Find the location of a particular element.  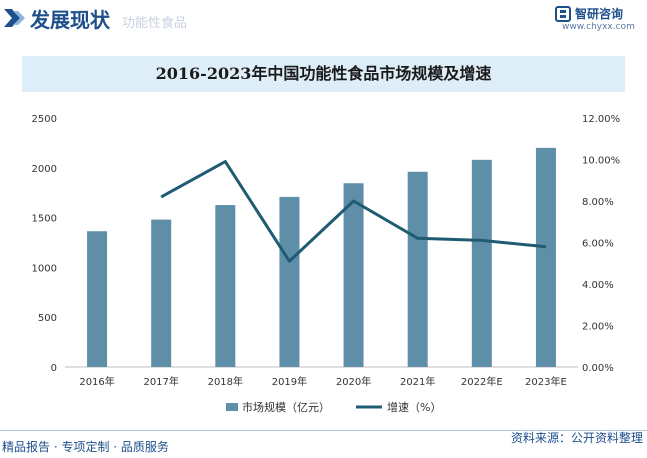

x-tick-label: 2018年 is located at coordinates (225, 381).